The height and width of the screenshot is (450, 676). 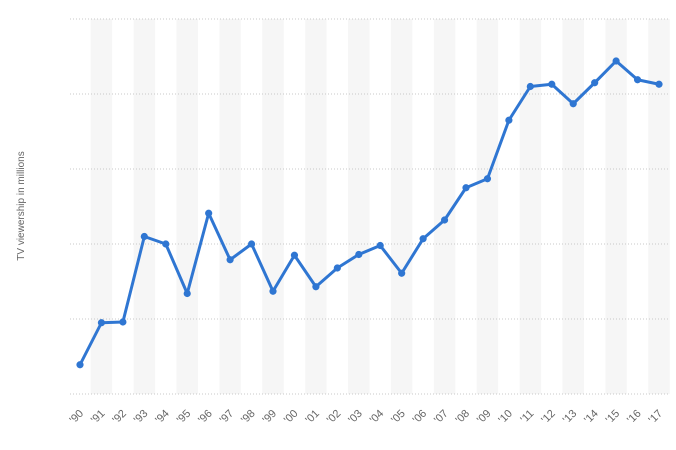 What do you see at coordinates (205, 417) in the screenshot?
I see `x-tick-label: '96` at bounding box center [205, 417].